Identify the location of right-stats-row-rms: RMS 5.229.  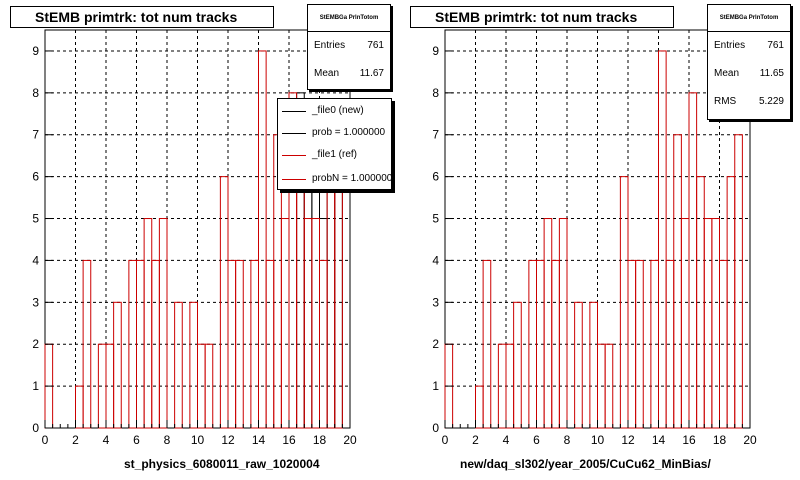
(749, 102).